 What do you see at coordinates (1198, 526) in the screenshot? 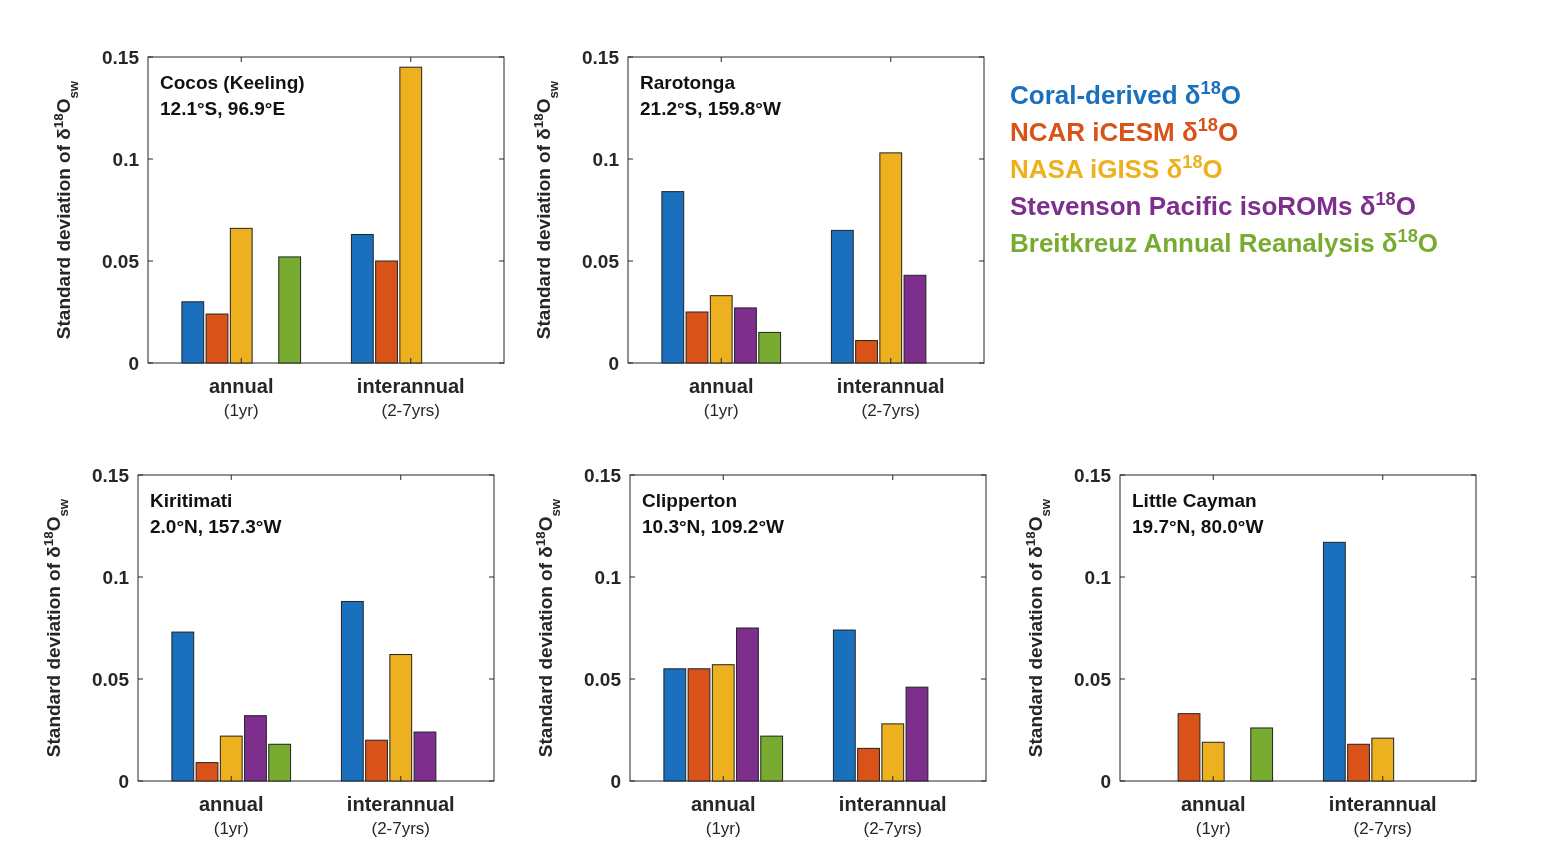
I see `text: 19.7°N, 80.0°W` at bounding box center [1198, 526].